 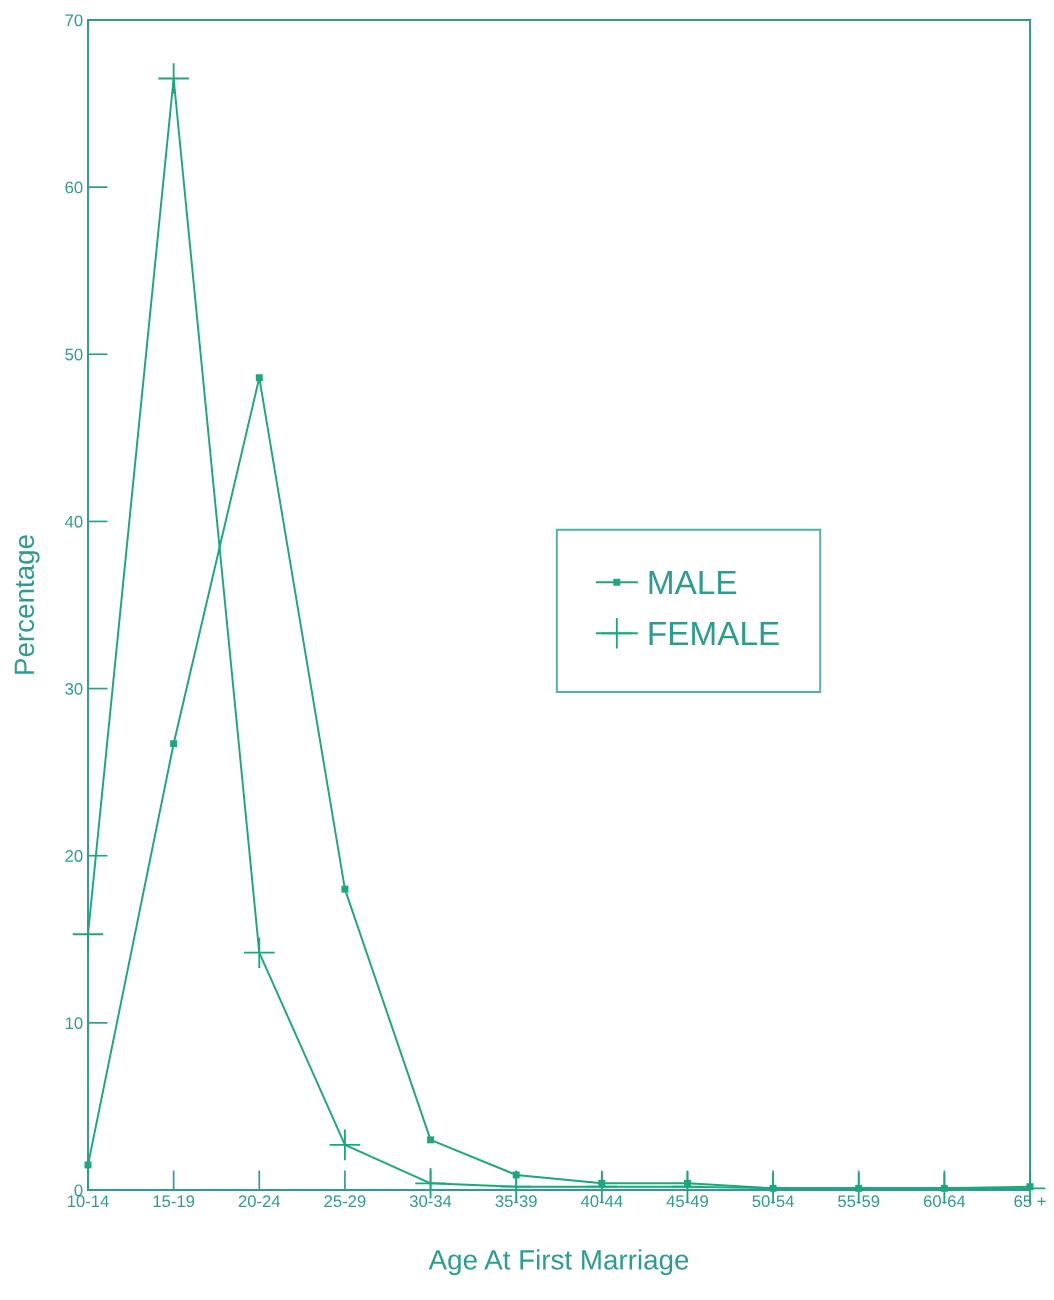 What do you see at coordinates (174, 1201) in the screenshot?
I see `x-tick-label: 15-19` at bounding box center [174, 1201].